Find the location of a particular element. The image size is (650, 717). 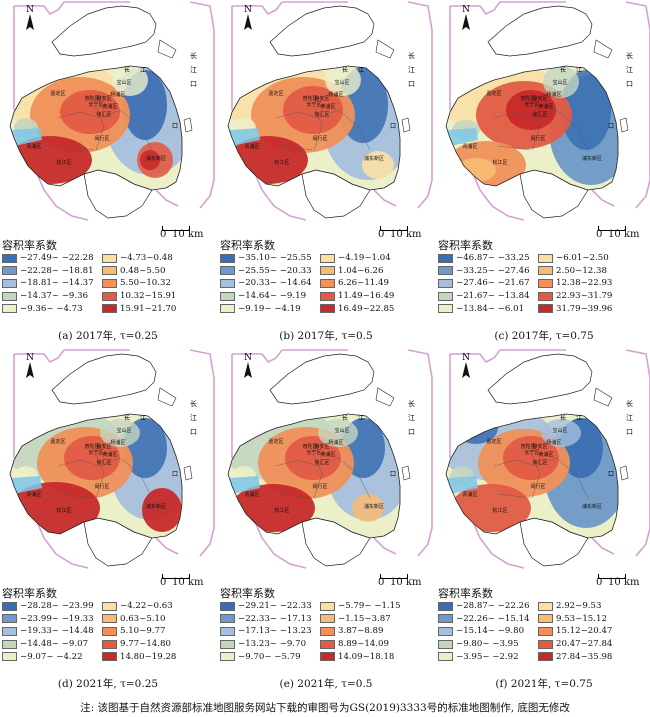

legend-item: −28.87~ −22.26 is located at coordinates (484, 606).